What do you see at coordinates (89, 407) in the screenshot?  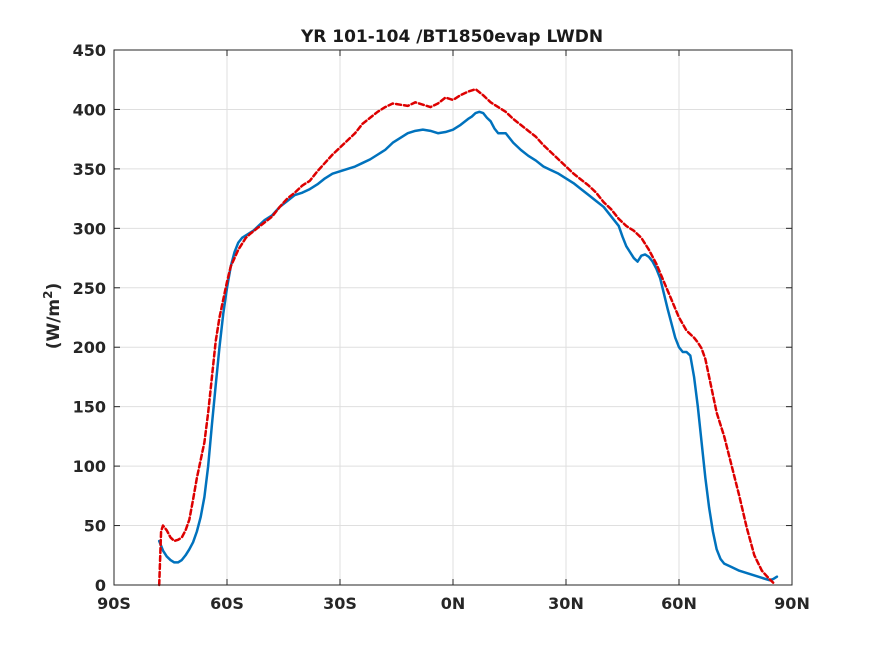 I see `y-tick-label: 150` at bounding box center [89, 407].